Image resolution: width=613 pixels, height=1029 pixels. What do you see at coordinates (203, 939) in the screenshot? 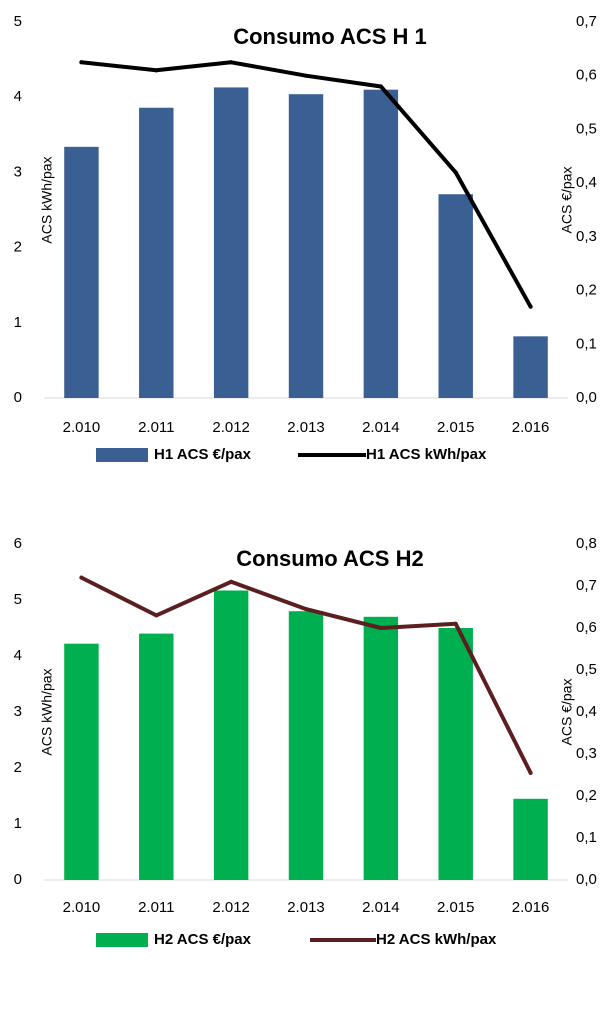
I see `legend-label-bar: H2 ACS €/pax` at bounding box center [203, 939].